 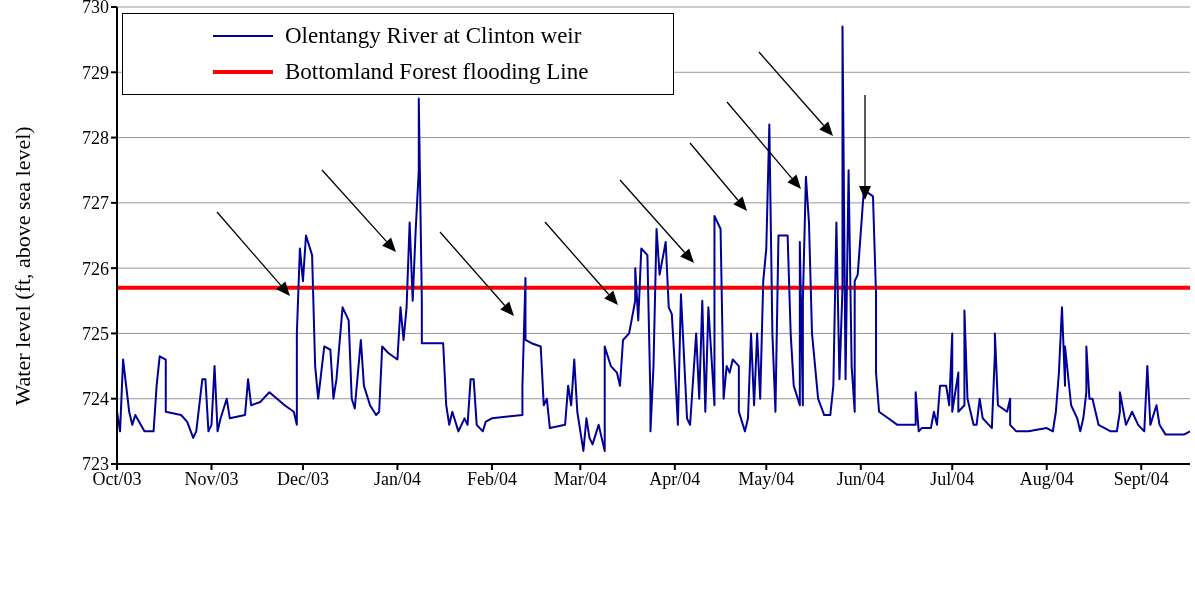 What do you see at coordinates (860, 478) in the screenshot?
I see `x-tick-label: Jun/04` at bounding box center [860, 478].